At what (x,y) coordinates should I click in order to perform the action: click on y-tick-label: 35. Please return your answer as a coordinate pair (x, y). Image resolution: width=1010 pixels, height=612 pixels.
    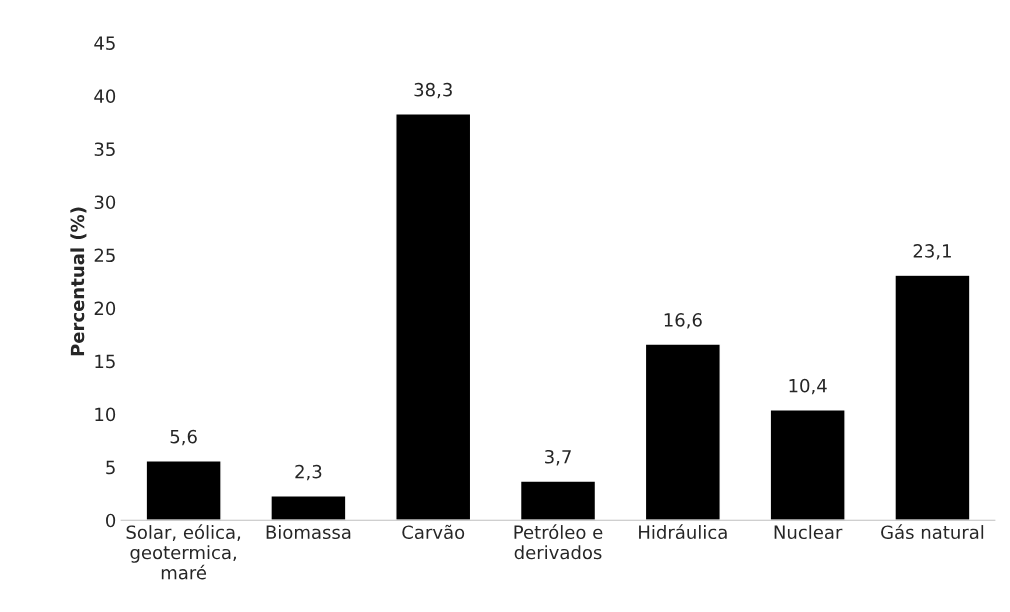
    Looking at the image, I should click on (104, 149).